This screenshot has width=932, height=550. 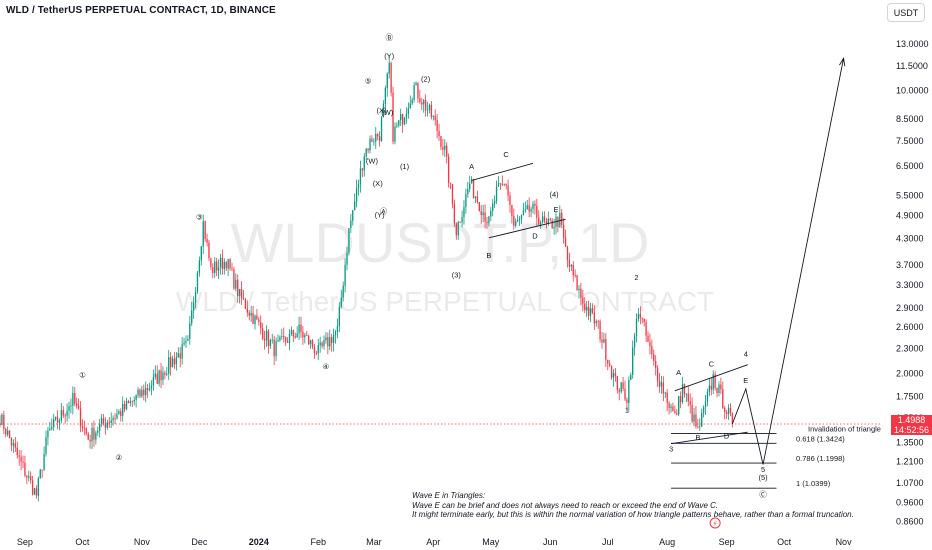 What do you see at coordinates (527, 228) in the screenshot?
I see `triangle-boundary-line` at bounding box center [527, 228].